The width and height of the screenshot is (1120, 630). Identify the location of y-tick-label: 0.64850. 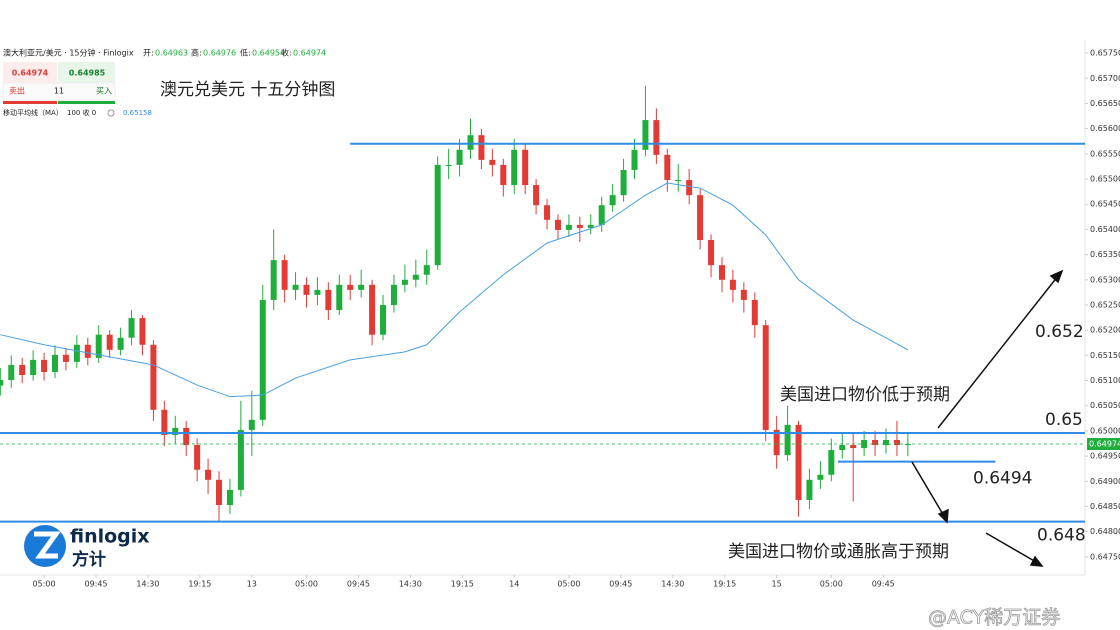
(1105, 506).